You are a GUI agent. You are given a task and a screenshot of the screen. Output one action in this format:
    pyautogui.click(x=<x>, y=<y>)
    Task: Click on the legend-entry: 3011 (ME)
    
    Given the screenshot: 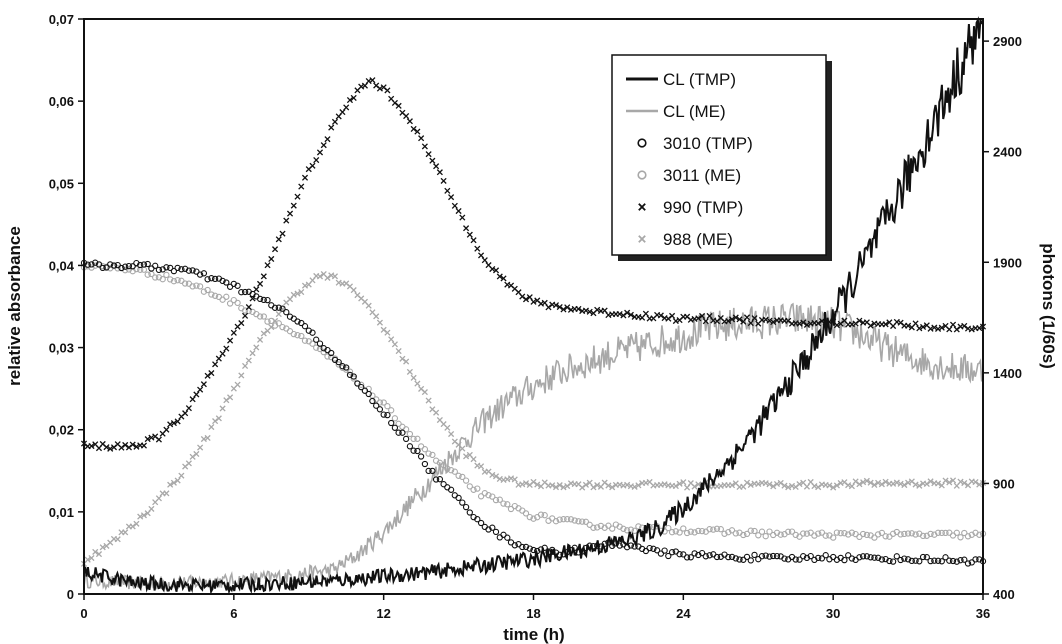 What is the action you would take?
    pyautogui.click(x=689, y=175)
    